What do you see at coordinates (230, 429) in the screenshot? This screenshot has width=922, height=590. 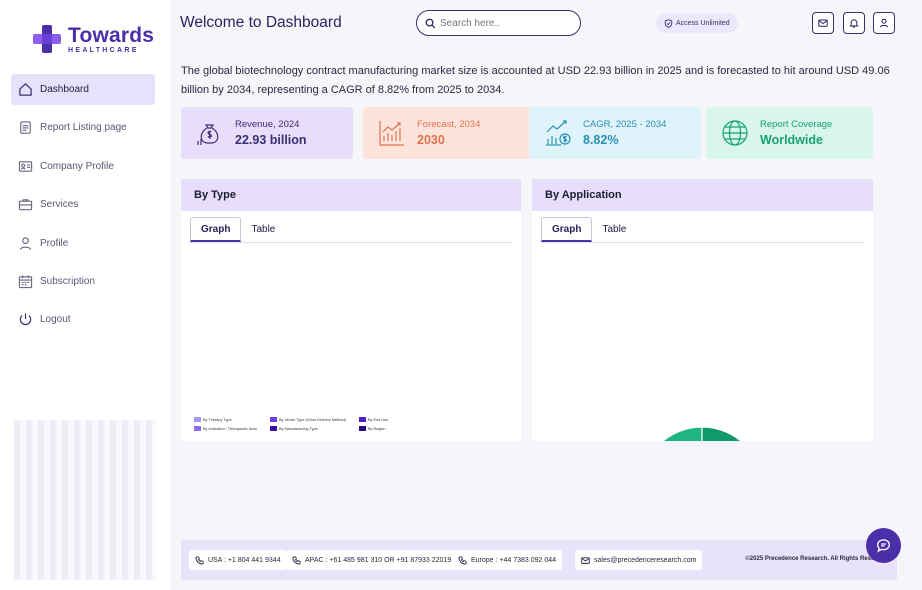 I see `legend-label: By Indication / Therapeutic Area` at bounding box center [230, 429].